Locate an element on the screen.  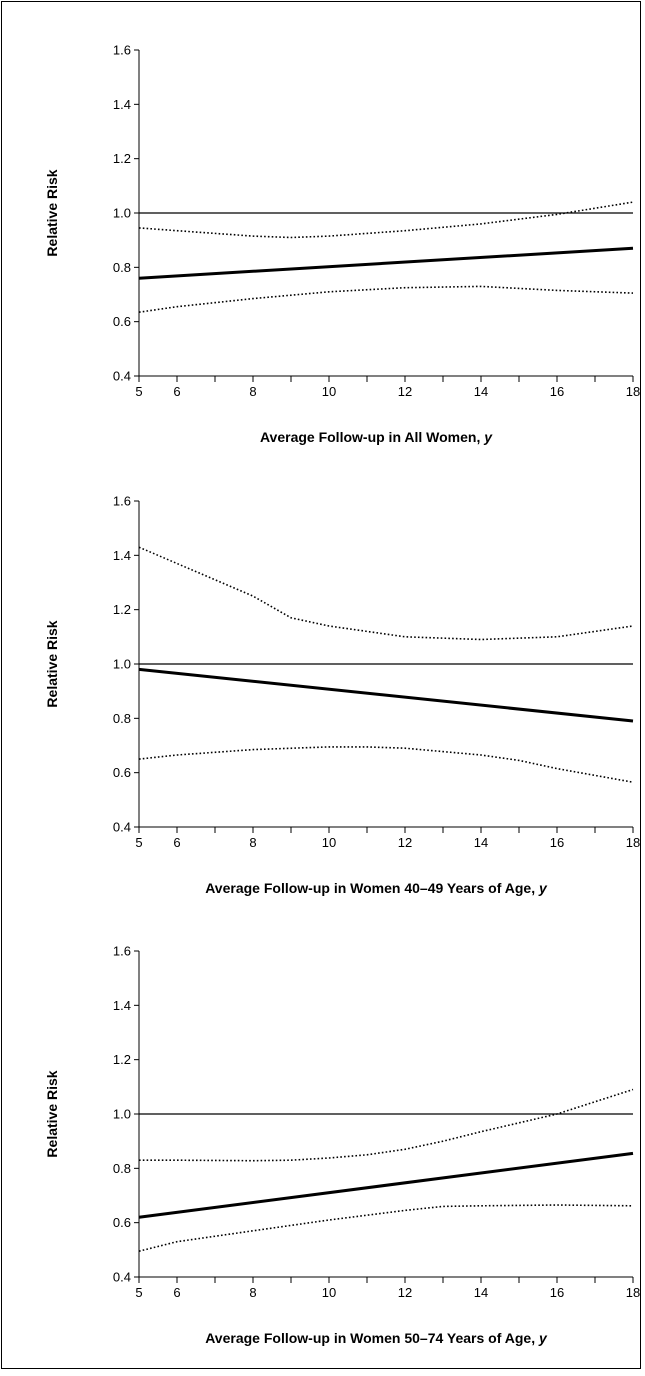
x-axis-title-text: Average Follow-up in All Women, is located at coordinates (372, 437).